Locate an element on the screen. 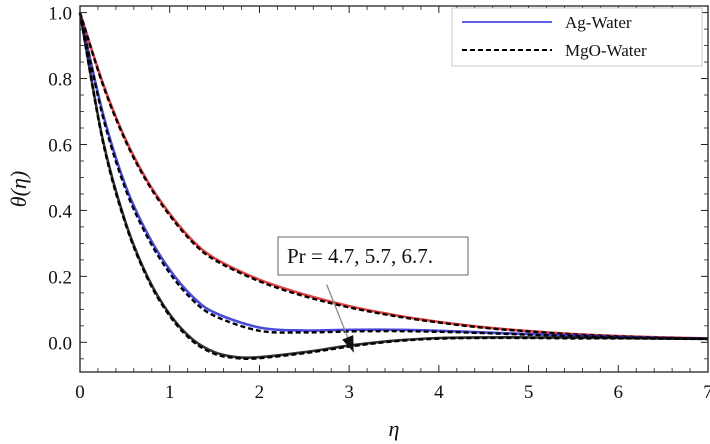 Image resolution: width=710 pixels, height=444 pixels. legend-label-ag-water: Ag-Water is located at coordinates (598, 22).